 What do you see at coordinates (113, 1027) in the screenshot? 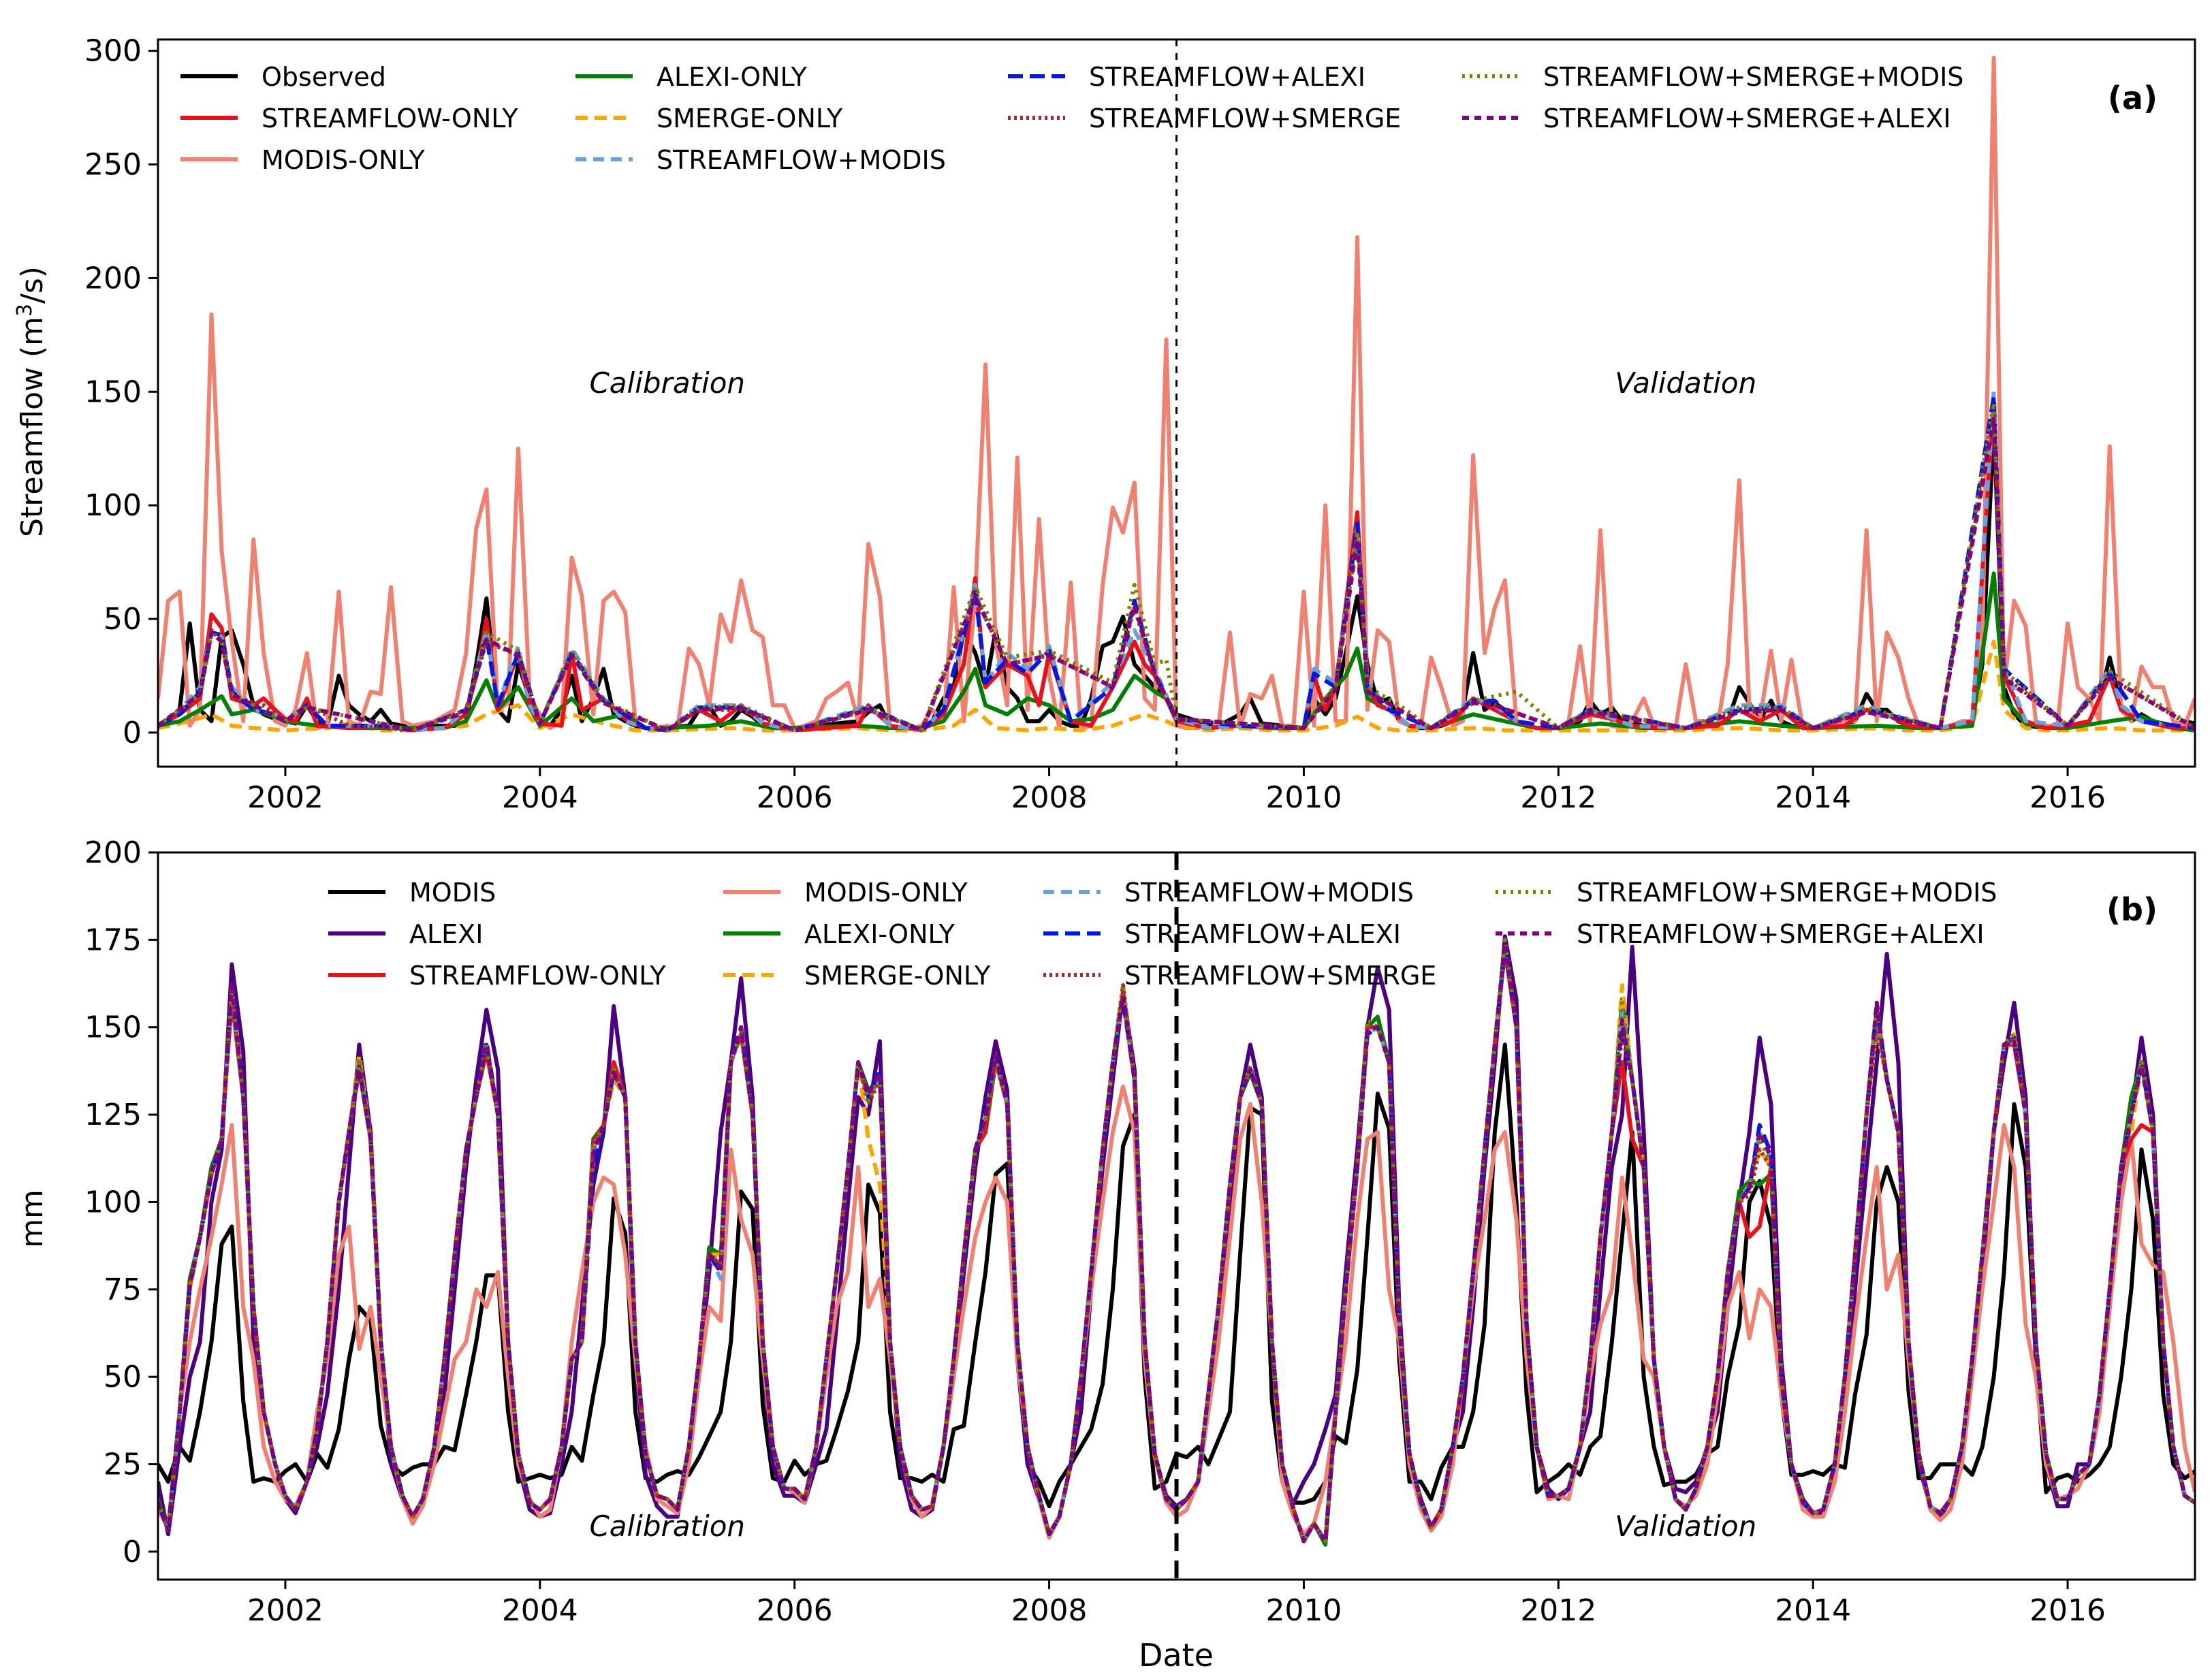
I see `panel-b-ytick-label: 150` at bounding box center [113, 1027].